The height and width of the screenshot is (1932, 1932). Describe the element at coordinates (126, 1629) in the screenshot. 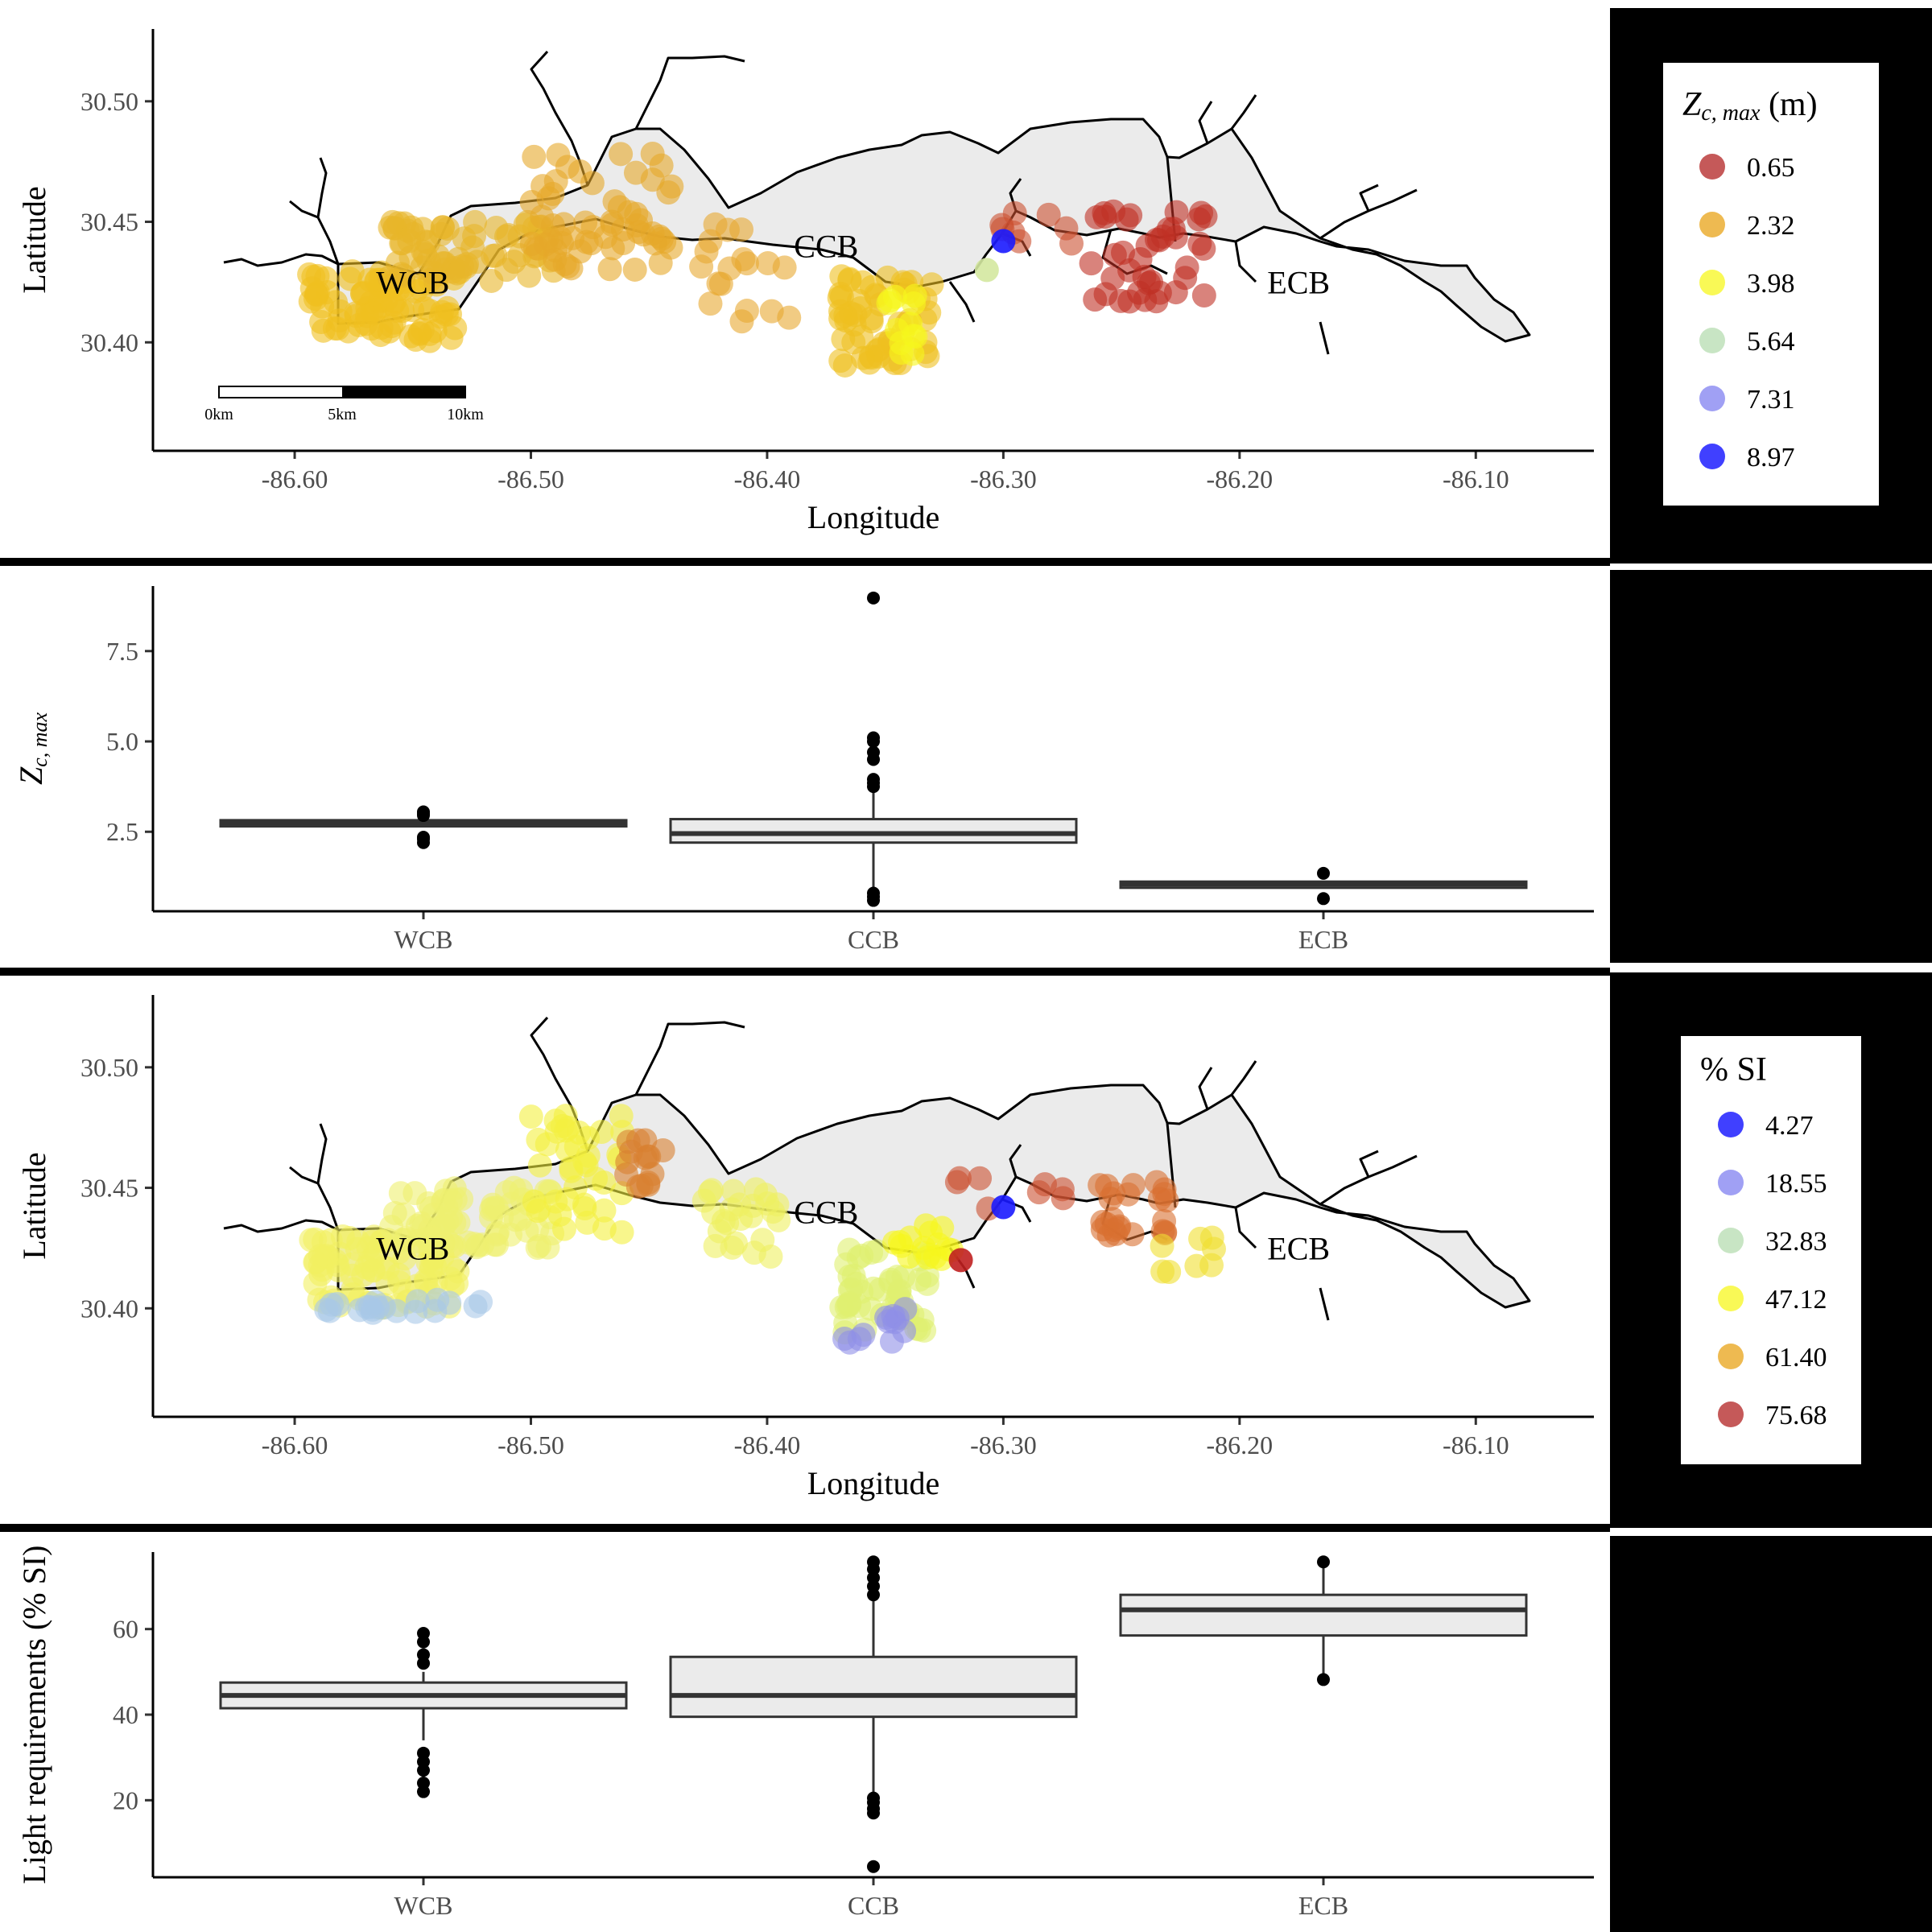

I see `y-tick-label: 60` at that location.